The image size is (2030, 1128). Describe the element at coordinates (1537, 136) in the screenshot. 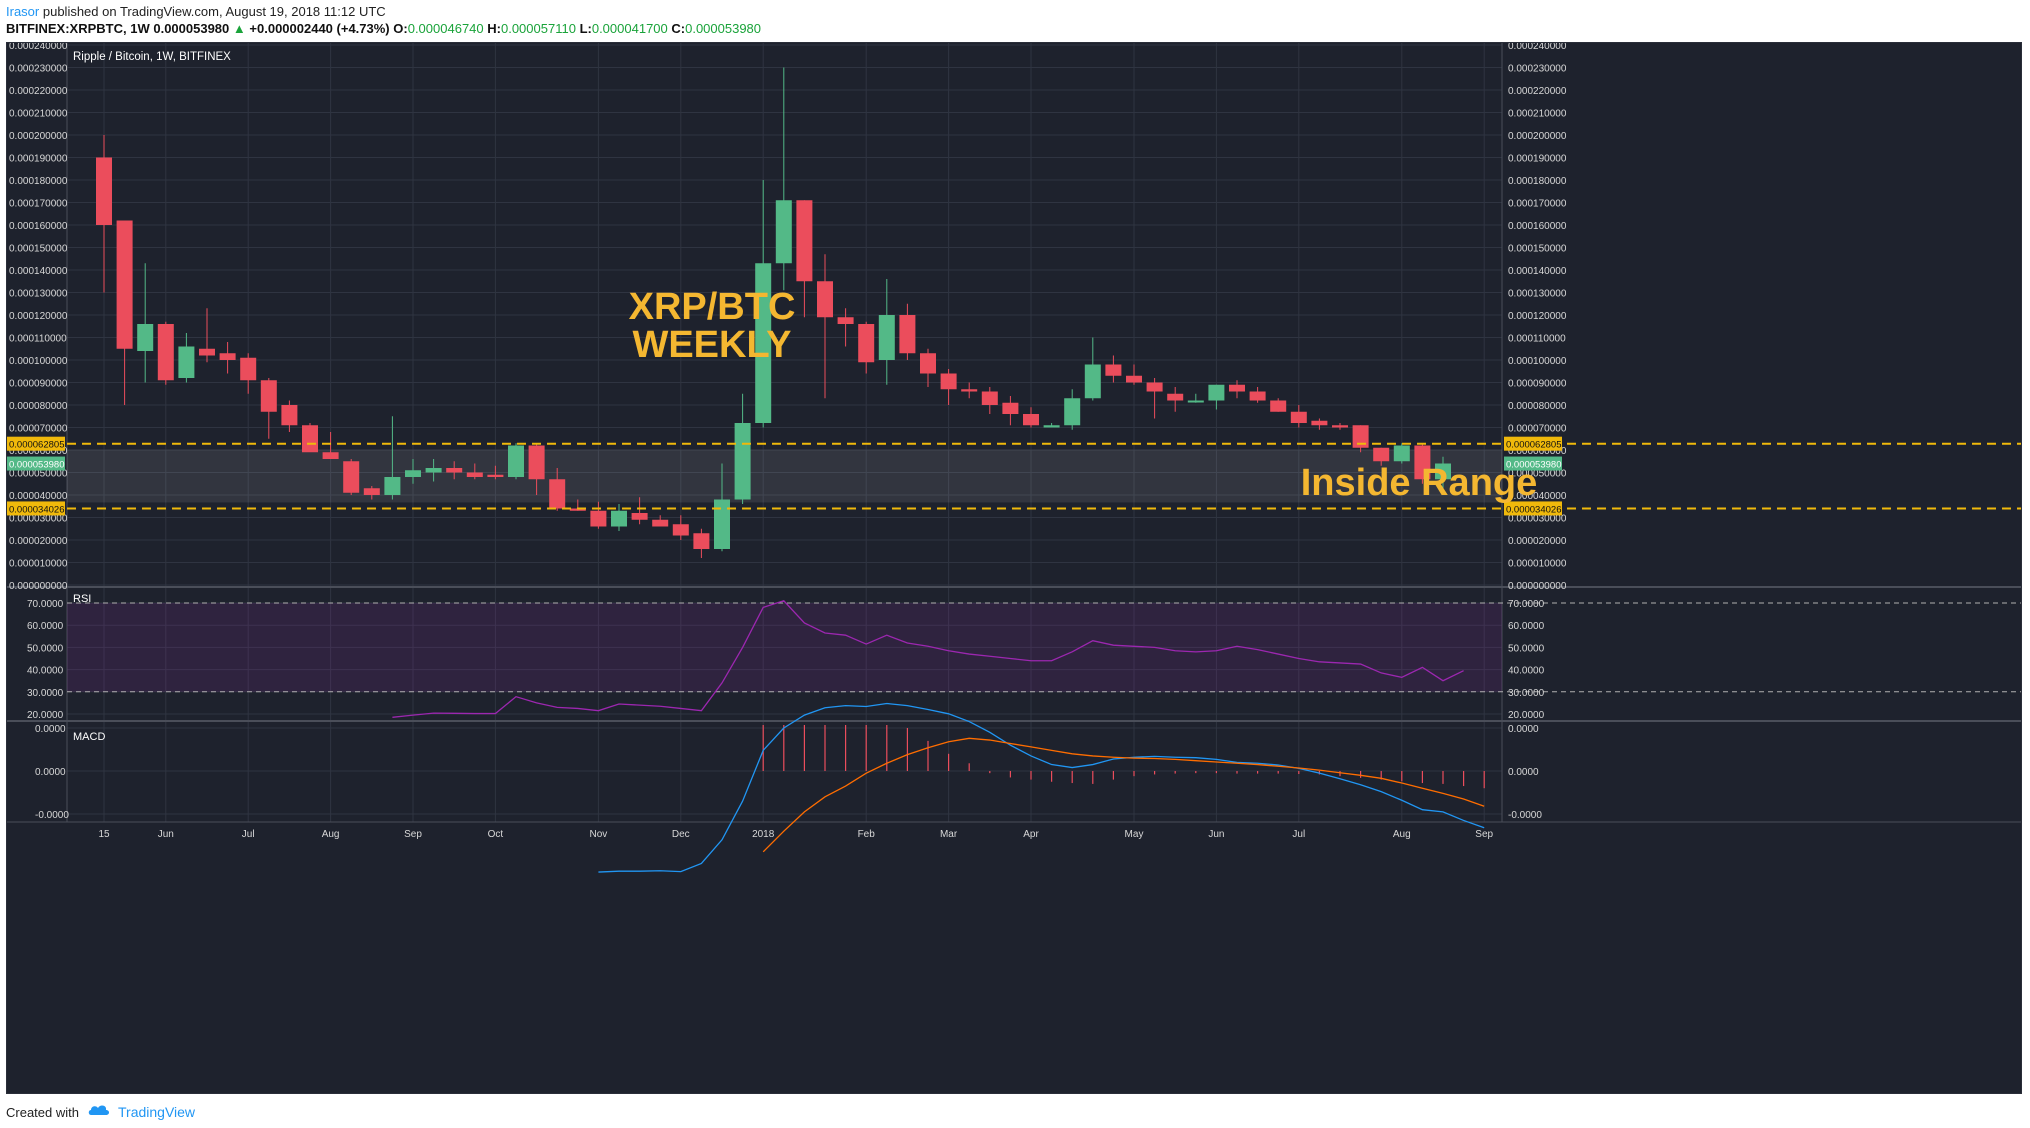

I see `price-tick-right: 0.000200000` at that location.